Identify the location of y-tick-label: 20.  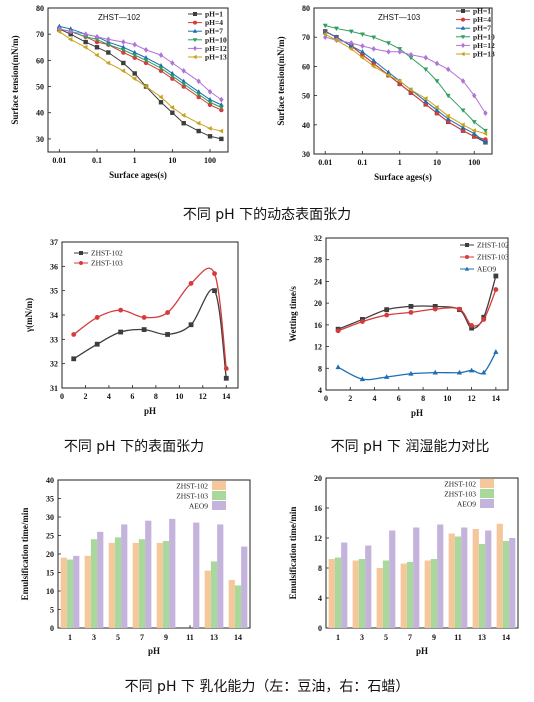
(50, 554).